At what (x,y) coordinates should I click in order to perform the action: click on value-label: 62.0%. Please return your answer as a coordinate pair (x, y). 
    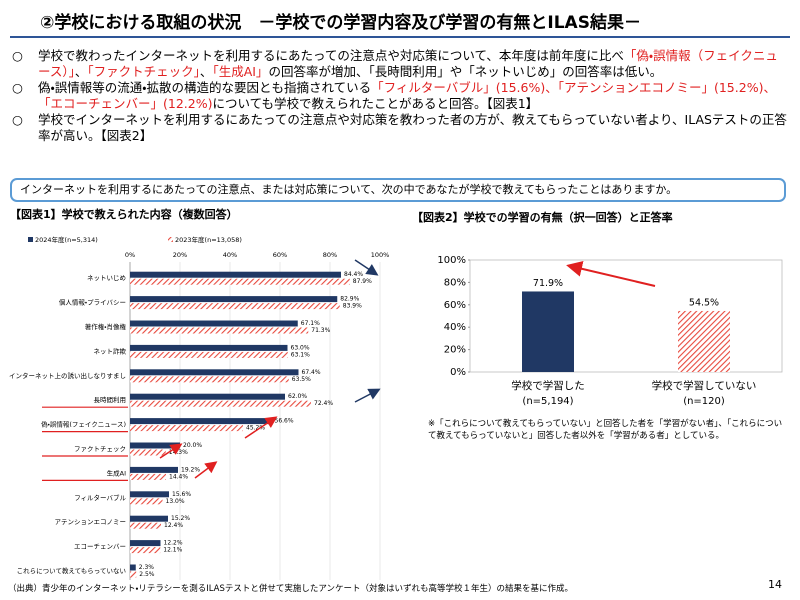
    Looking at the image, I should click on (297, 396).